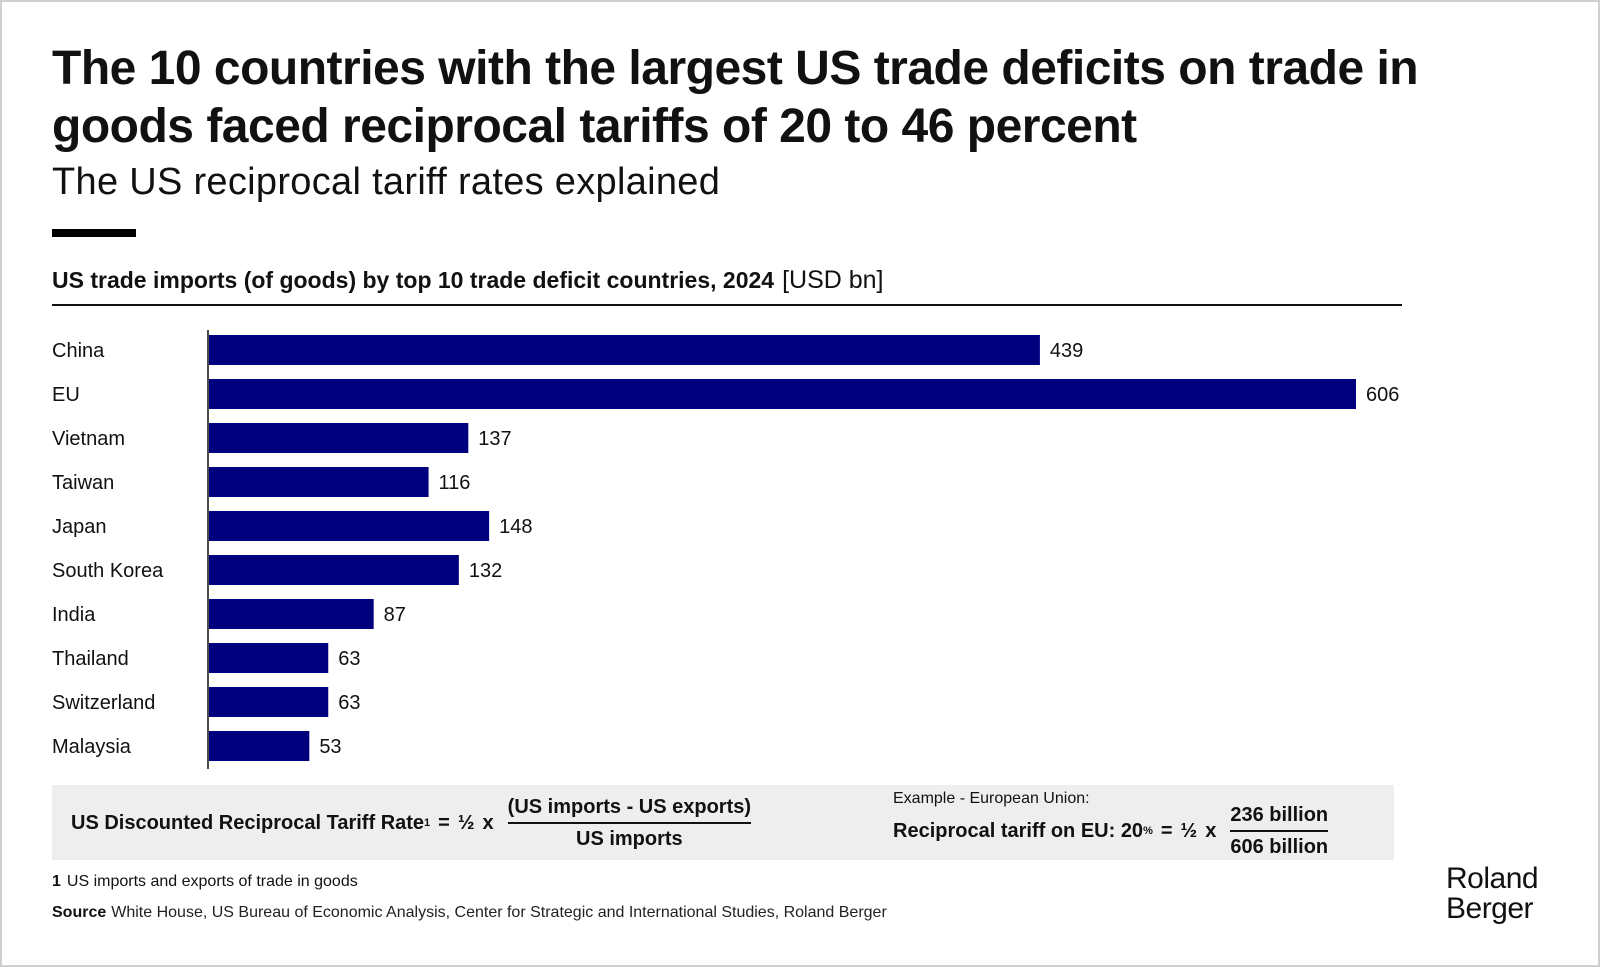  What do you see at coordinates (108, 571) in the screenshot?
I see `category-label: South Korea` at bounding box center [108, 571].